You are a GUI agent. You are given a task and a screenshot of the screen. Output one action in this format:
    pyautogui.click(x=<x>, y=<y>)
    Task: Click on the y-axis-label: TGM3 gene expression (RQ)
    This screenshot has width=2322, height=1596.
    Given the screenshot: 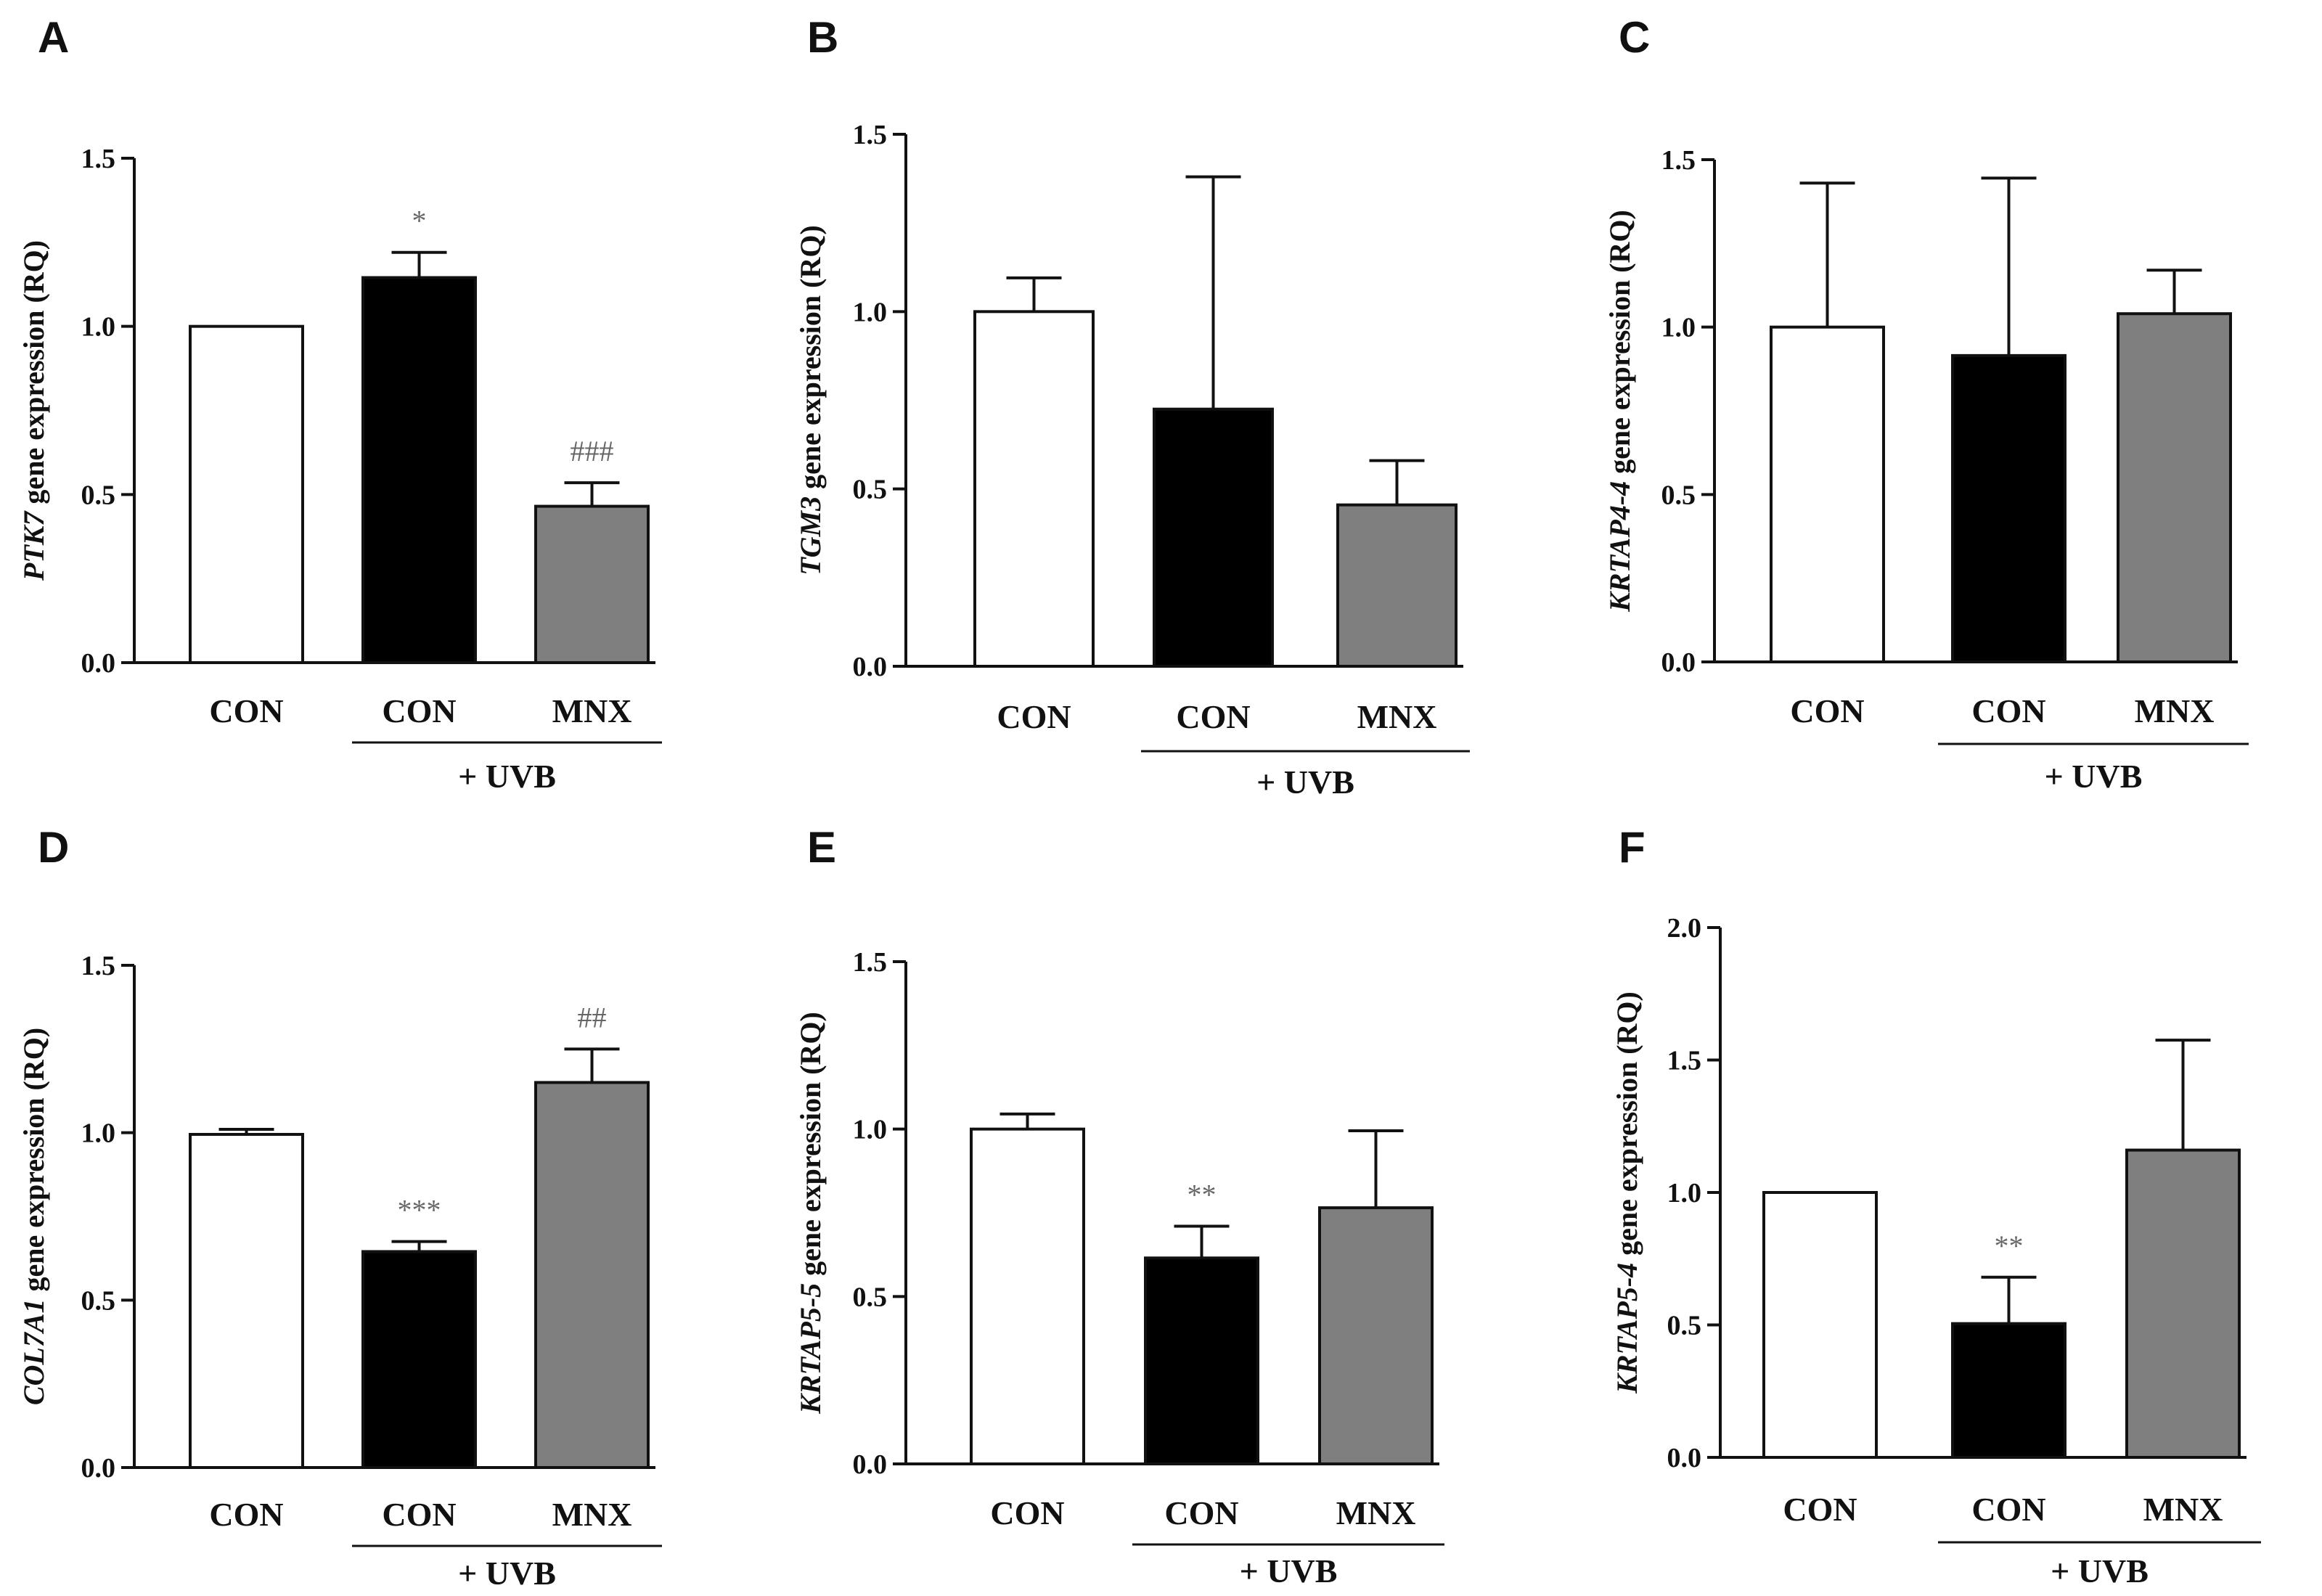 What is the action you would take?
    pyautogui.click(x=810, y=400)
    